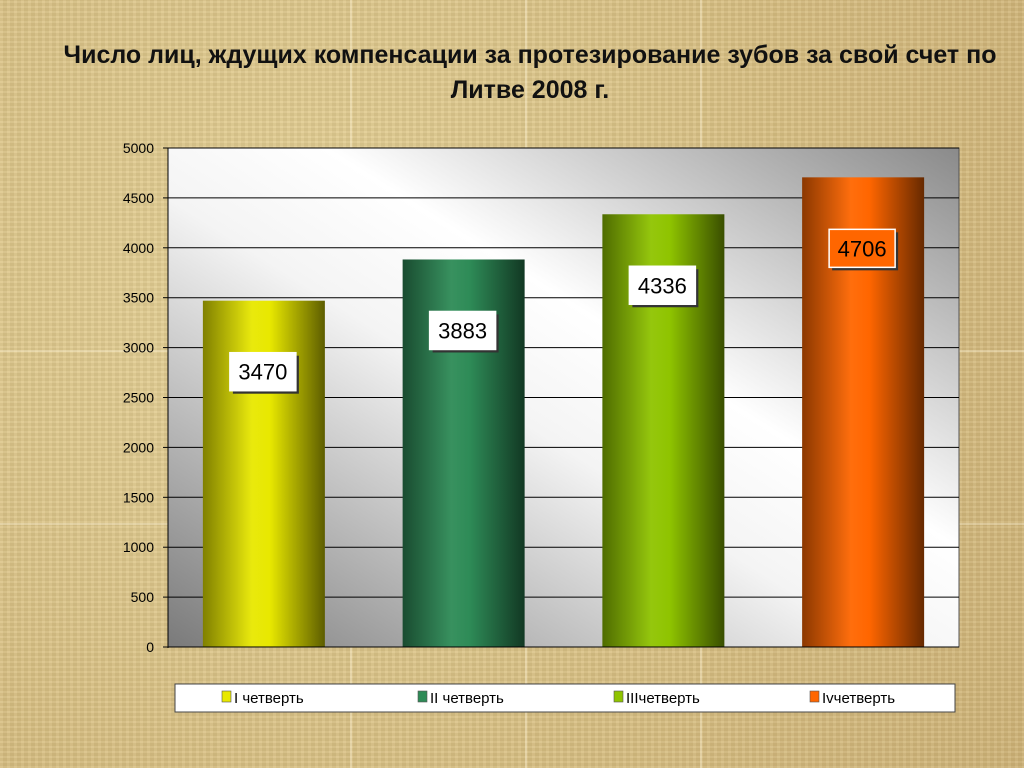 Image resolution: width=1024 pixels, height=768 pixels. I want to click on data-label: 4336, so click(662, 285).